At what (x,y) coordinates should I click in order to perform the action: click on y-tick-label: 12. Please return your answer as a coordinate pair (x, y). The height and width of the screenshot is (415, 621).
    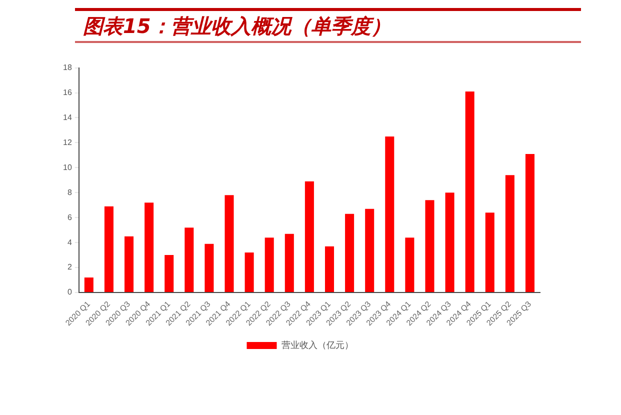
    Looking at the image, I should click on (67, 142).